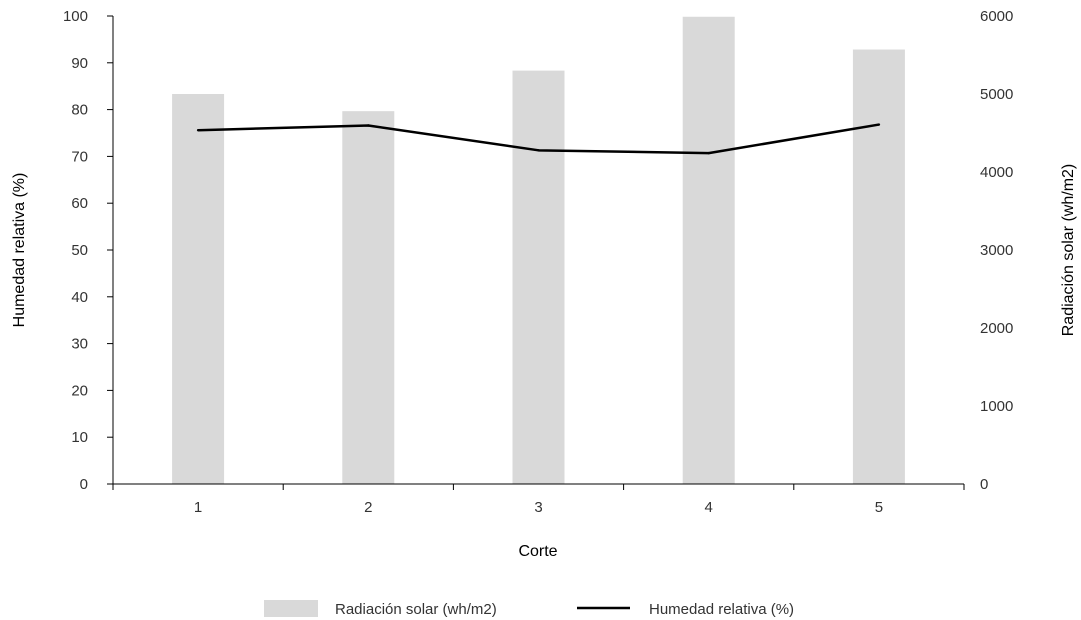  Describe the element at coordinates (721, 609) in the screenshot. I see `legend-label-humedad: Humedad relativa (%)` at that location.